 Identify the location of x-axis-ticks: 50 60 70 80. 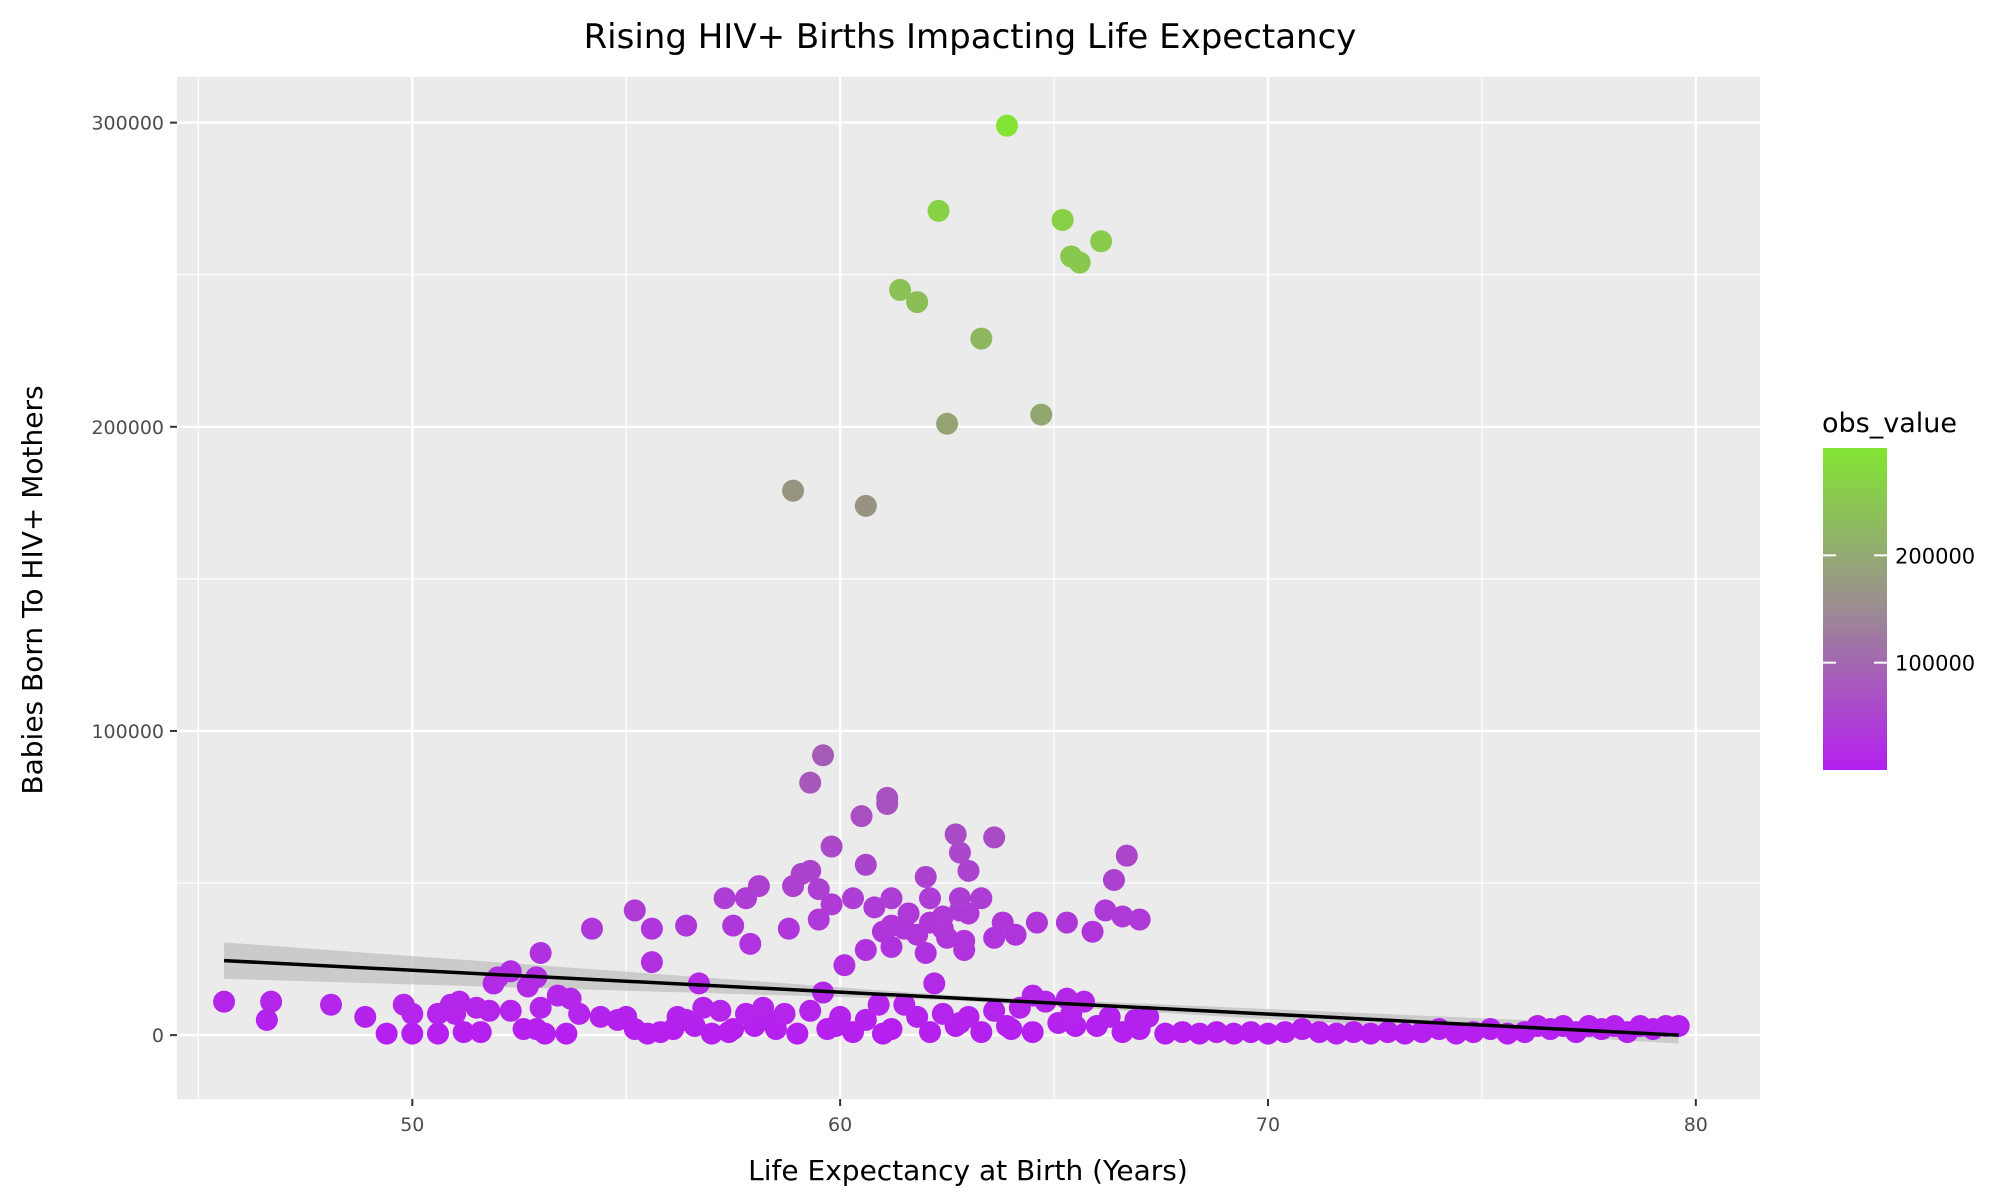
(1054, 1117).